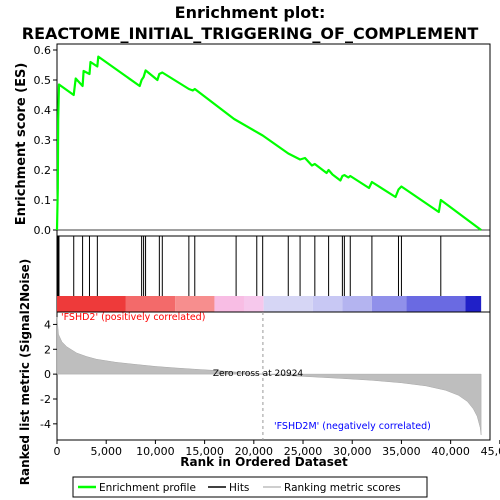  I want to click on legend-metric-label: Ranking metric scores, so click(342, 488).